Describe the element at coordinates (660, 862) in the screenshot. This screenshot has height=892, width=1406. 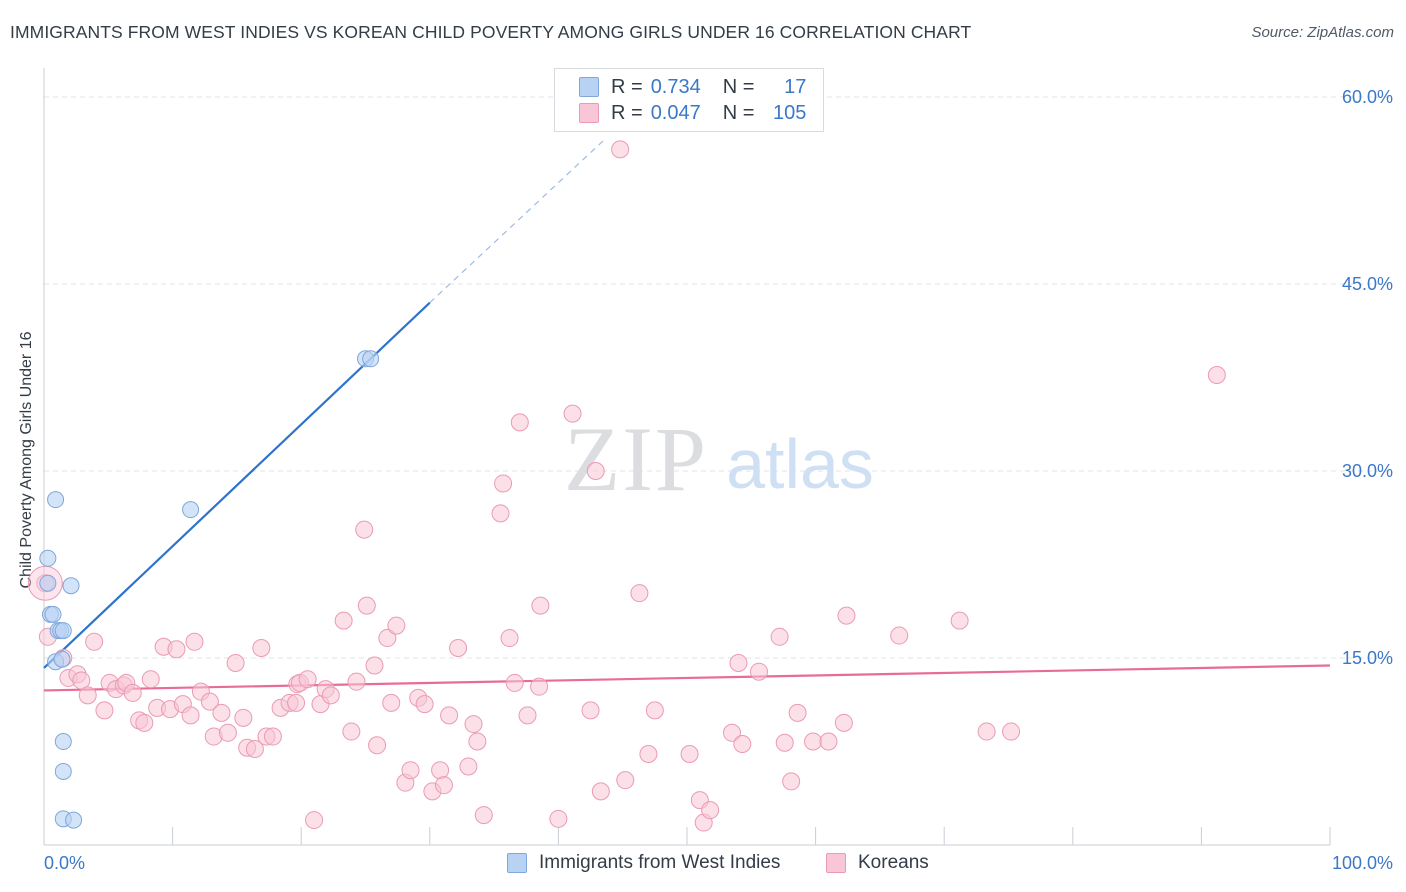
I see `legend-label-west-indies: Immigrants from West Indies` at that location.